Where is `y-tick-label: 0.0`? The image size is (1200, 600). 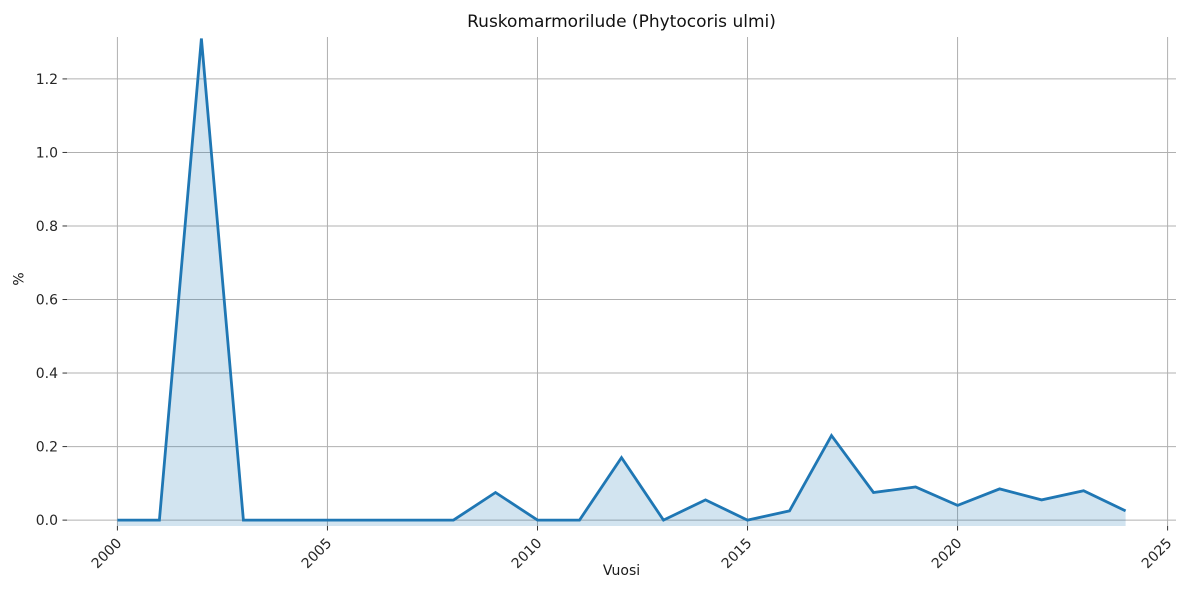
y-tick-label: 0.0 is located at coordinates (47, 521).